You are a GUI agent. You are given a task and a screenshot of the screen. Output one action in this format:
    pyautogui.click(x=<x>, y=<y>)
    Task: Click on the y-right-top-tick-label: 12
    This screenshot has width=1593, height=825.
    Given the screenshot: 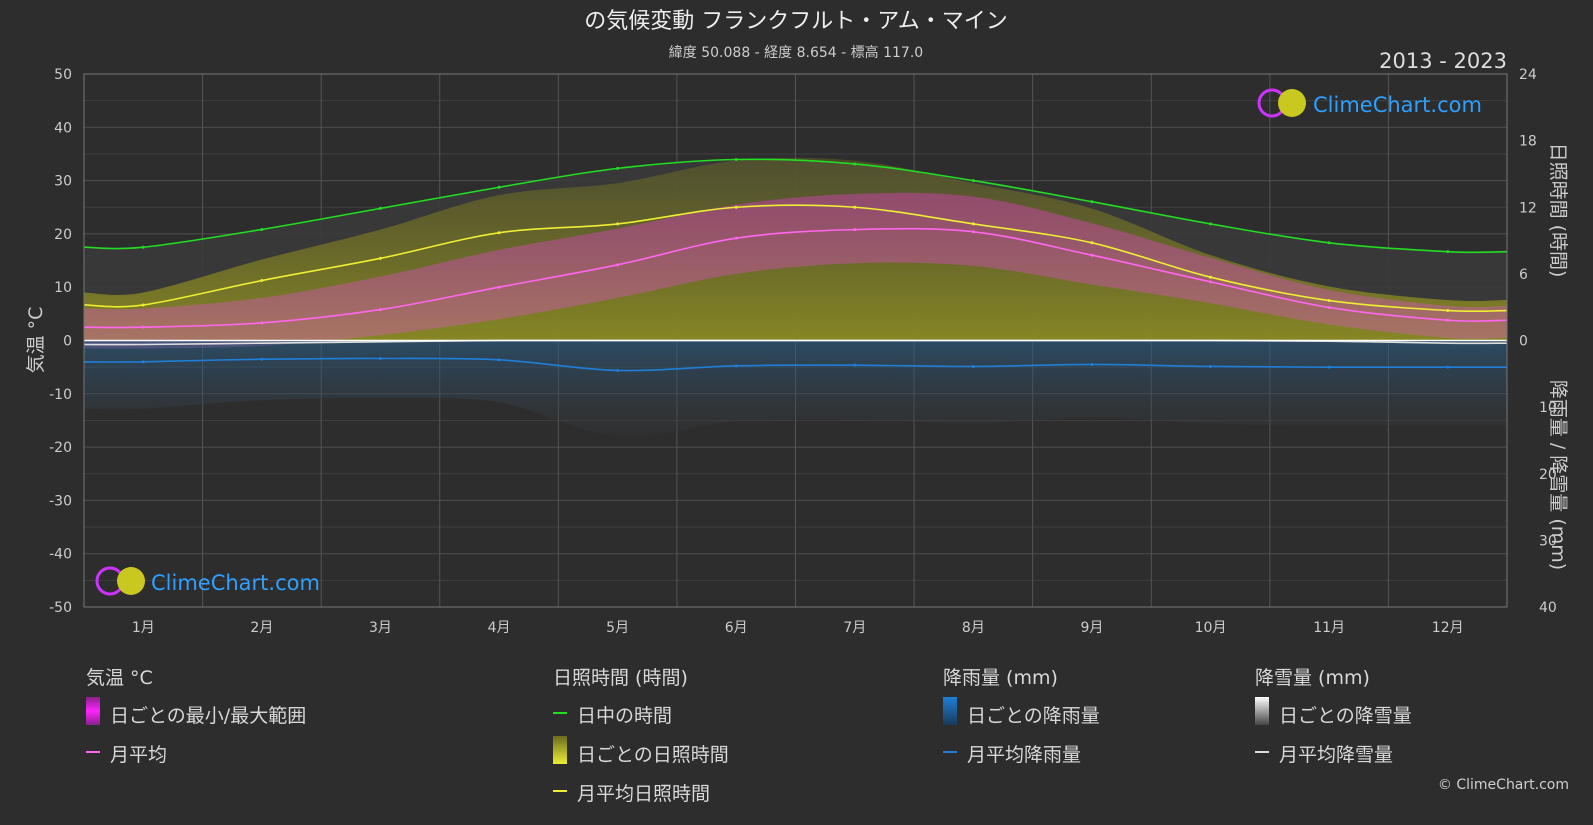 What is the action you would take?
    pyautogui.click(x=1528, y=208)
    